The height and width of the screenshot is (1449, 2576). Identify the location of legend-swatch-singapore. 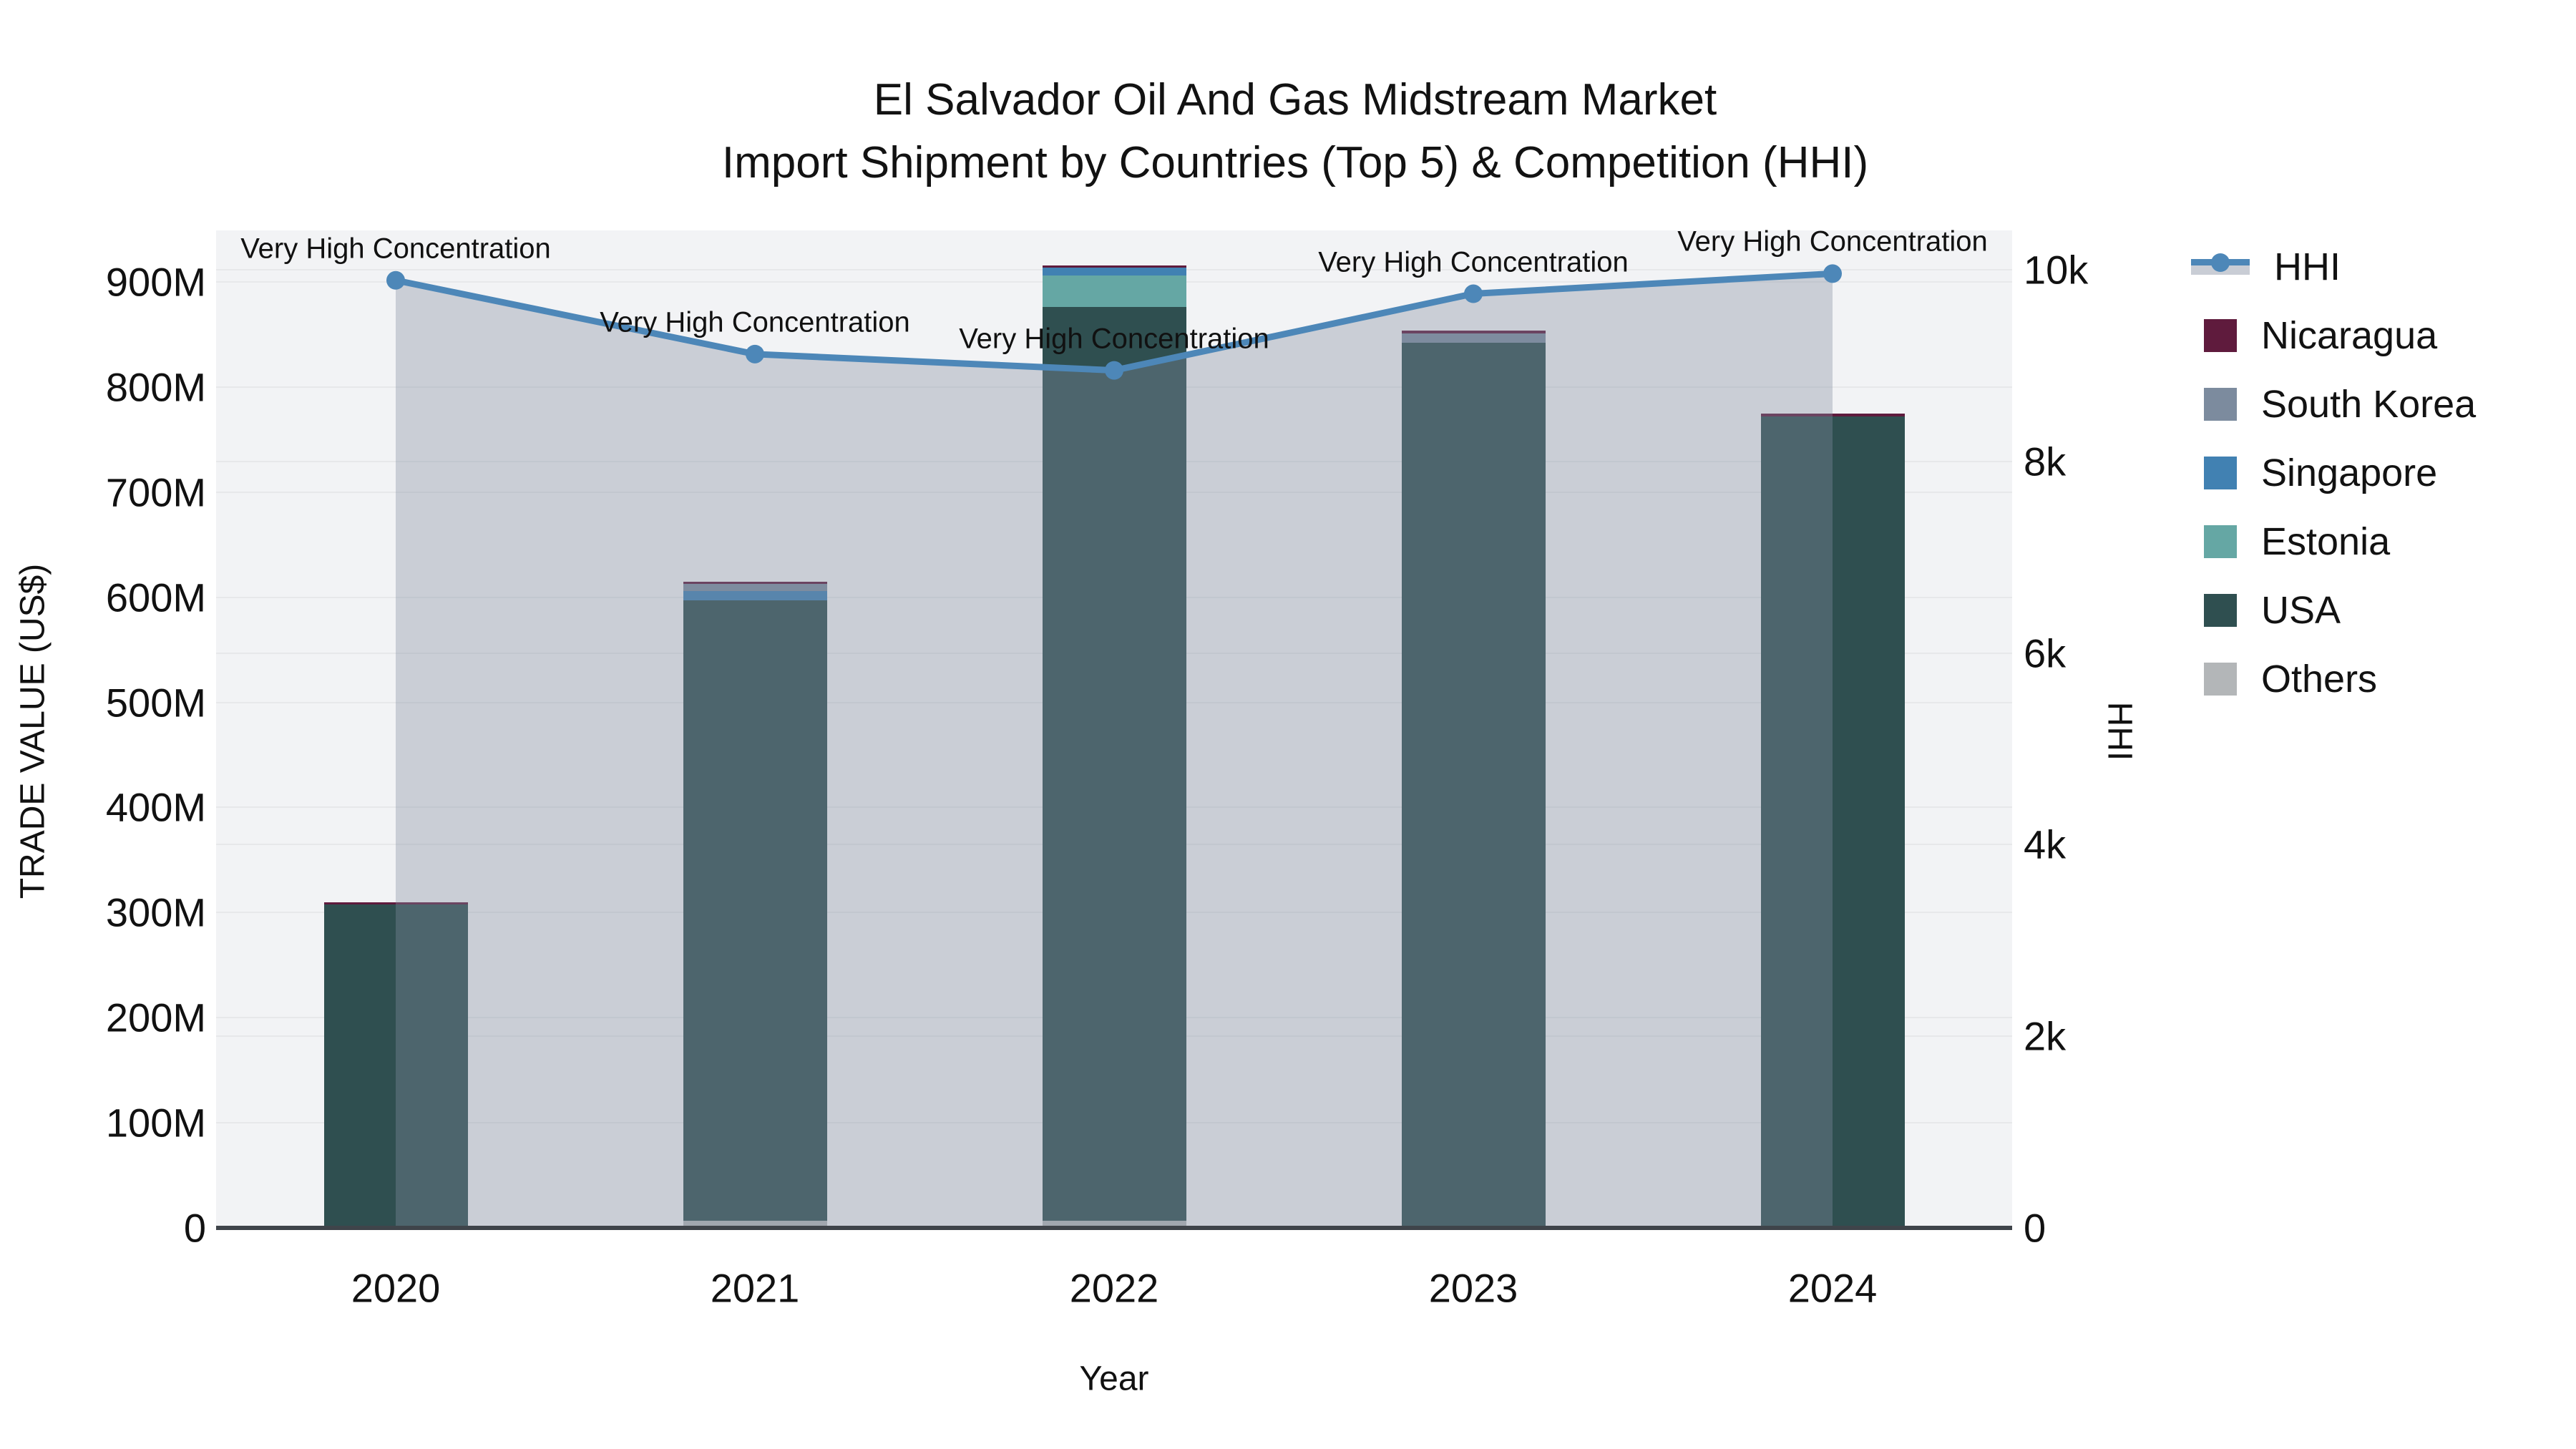
(2220, 473).